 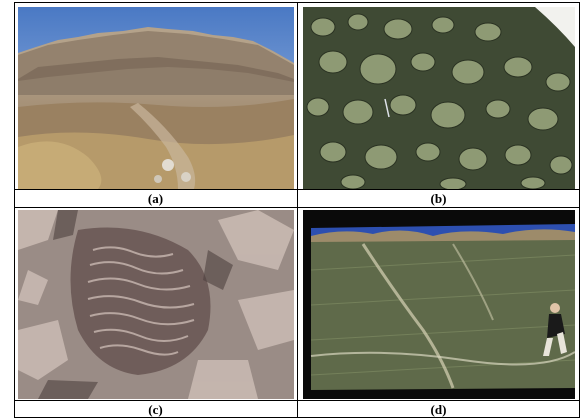 What do you see at coordinates (438, 409) in the screenshot?
I see `caption-d: (d)` at bounding box center [438, 409].